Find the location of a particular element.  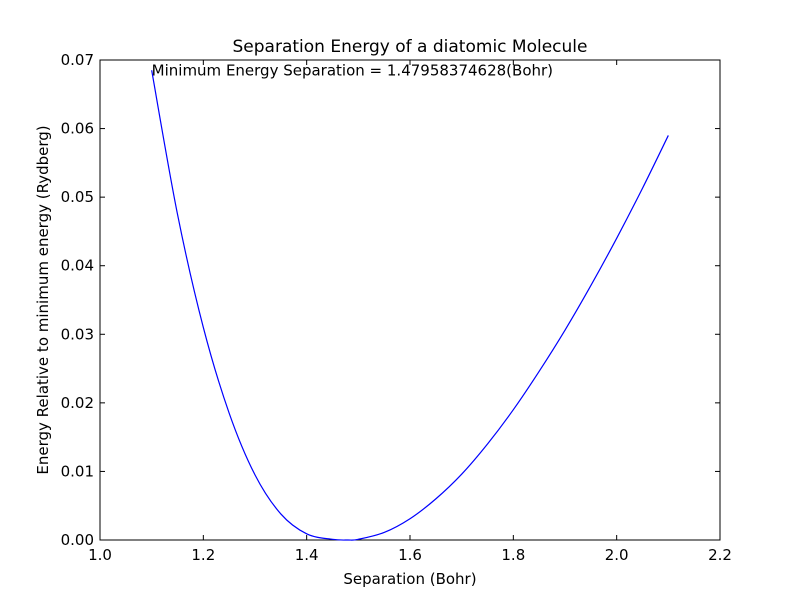

x-tick-label: 1.2 is located at coordinates (203, 555).